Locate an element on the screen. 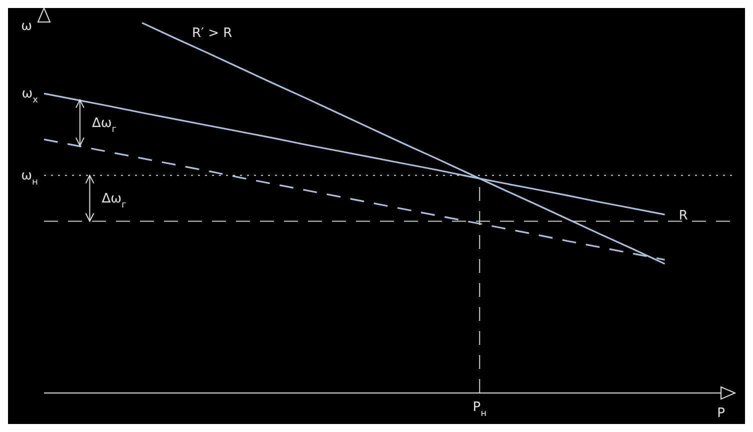  x-axis-title: P is located at coordinates (721, 413).